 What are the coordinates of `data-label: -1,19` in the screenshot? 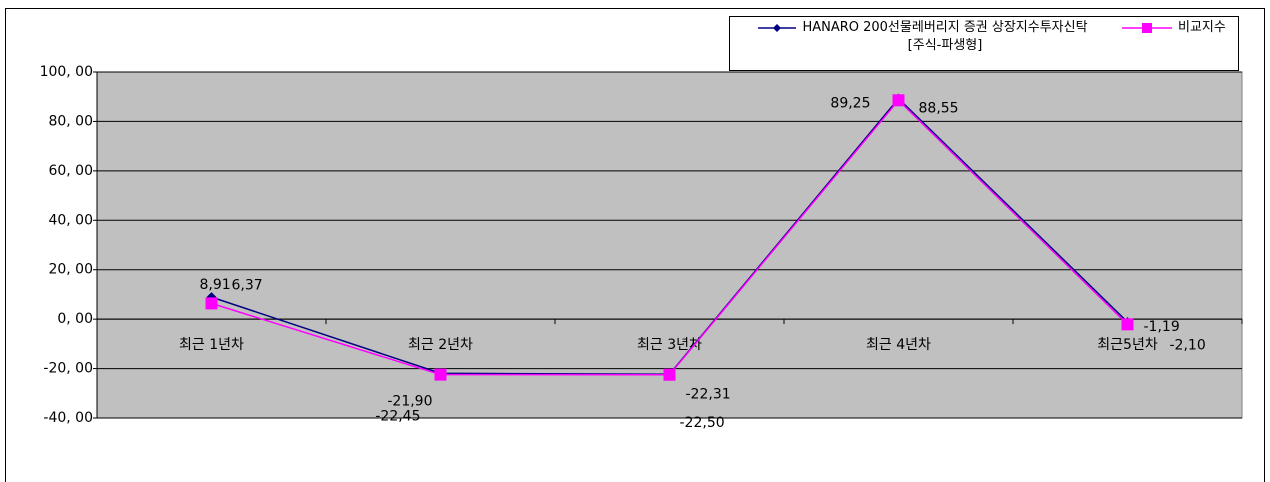 It's located at (1162, 327).